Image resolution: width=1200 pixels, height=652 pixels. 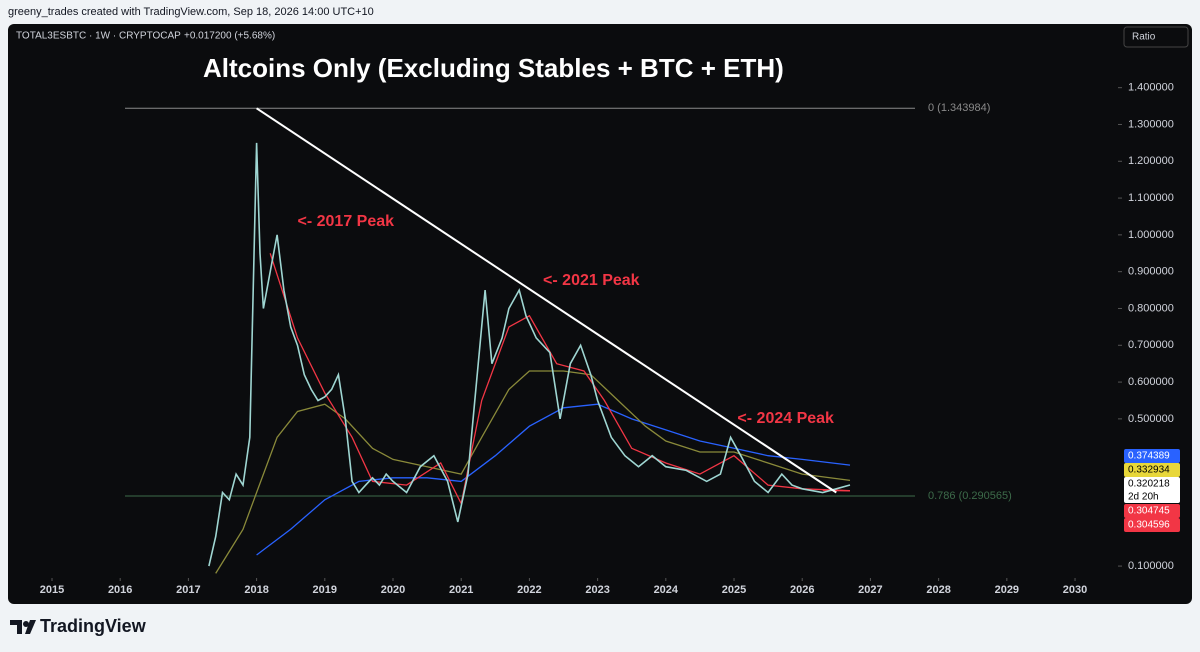 I want to click on annotation: <- 2017 Peak, so click(x=346, y=221).